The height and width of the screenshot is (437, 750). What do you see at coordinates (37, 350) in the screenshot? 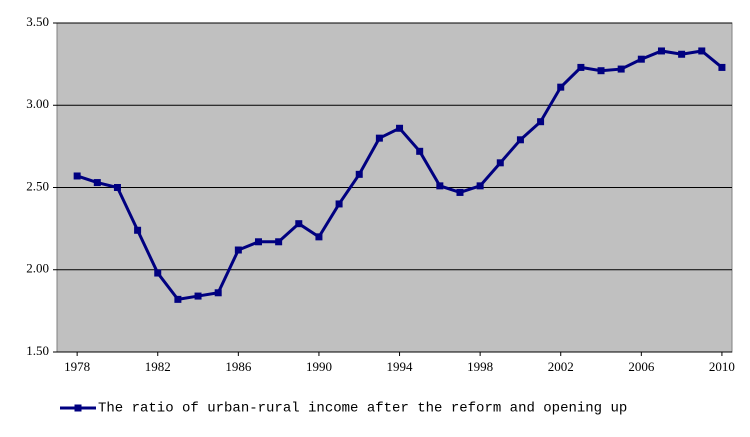
I see `y-tick-label: 1.50` at bounding box center [37, 350].